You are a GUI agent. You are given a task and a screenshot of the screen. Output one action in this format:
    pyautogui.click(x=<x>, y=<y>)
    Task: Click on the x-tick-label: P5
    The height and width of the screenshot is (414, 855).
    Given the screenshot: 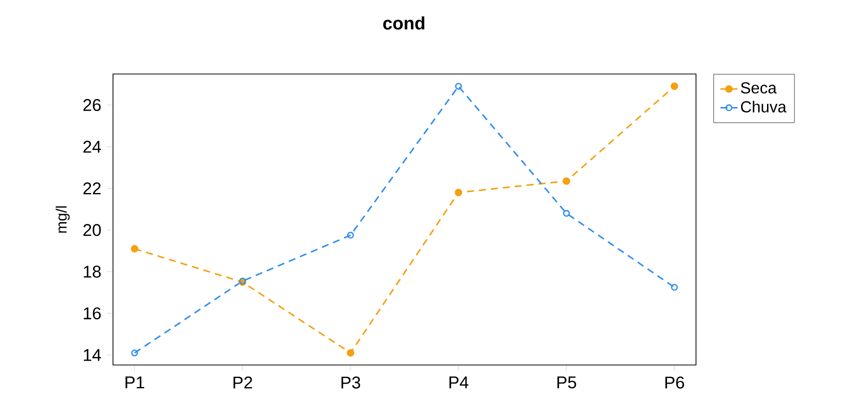 What is the action you would take?
    pyautogui.click(x=566, y=382)
    